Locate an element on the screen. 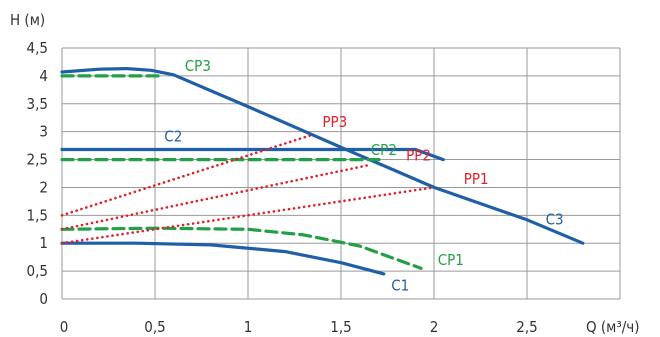 The width and height of the screenshot is (660, 337). label-c1: C1 is located at coordinates (400, 286).